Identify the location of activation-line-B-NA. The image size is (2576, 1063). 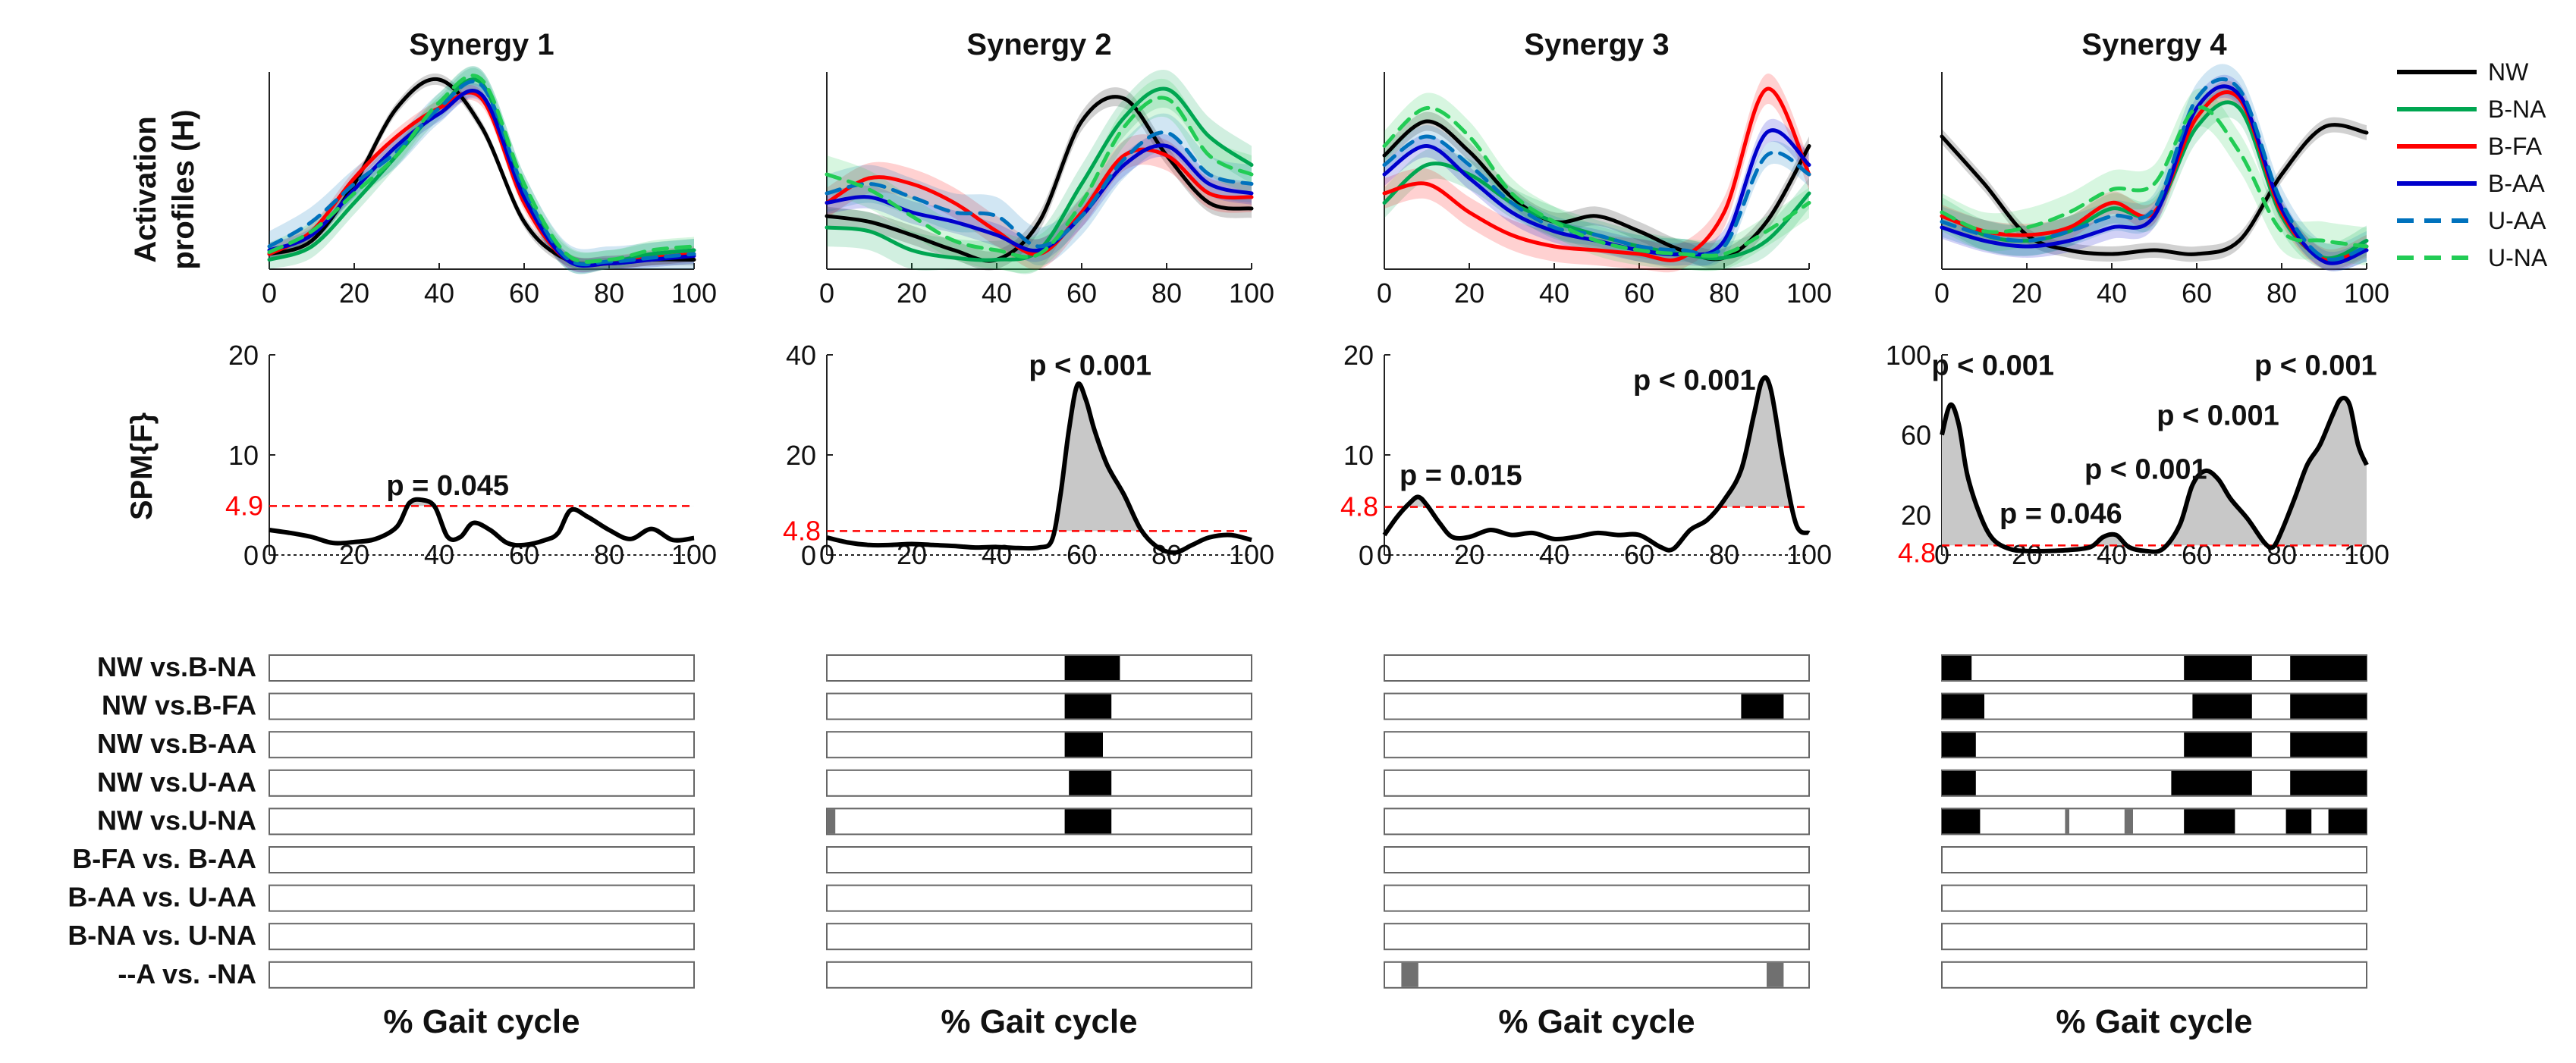
(1039, 174).